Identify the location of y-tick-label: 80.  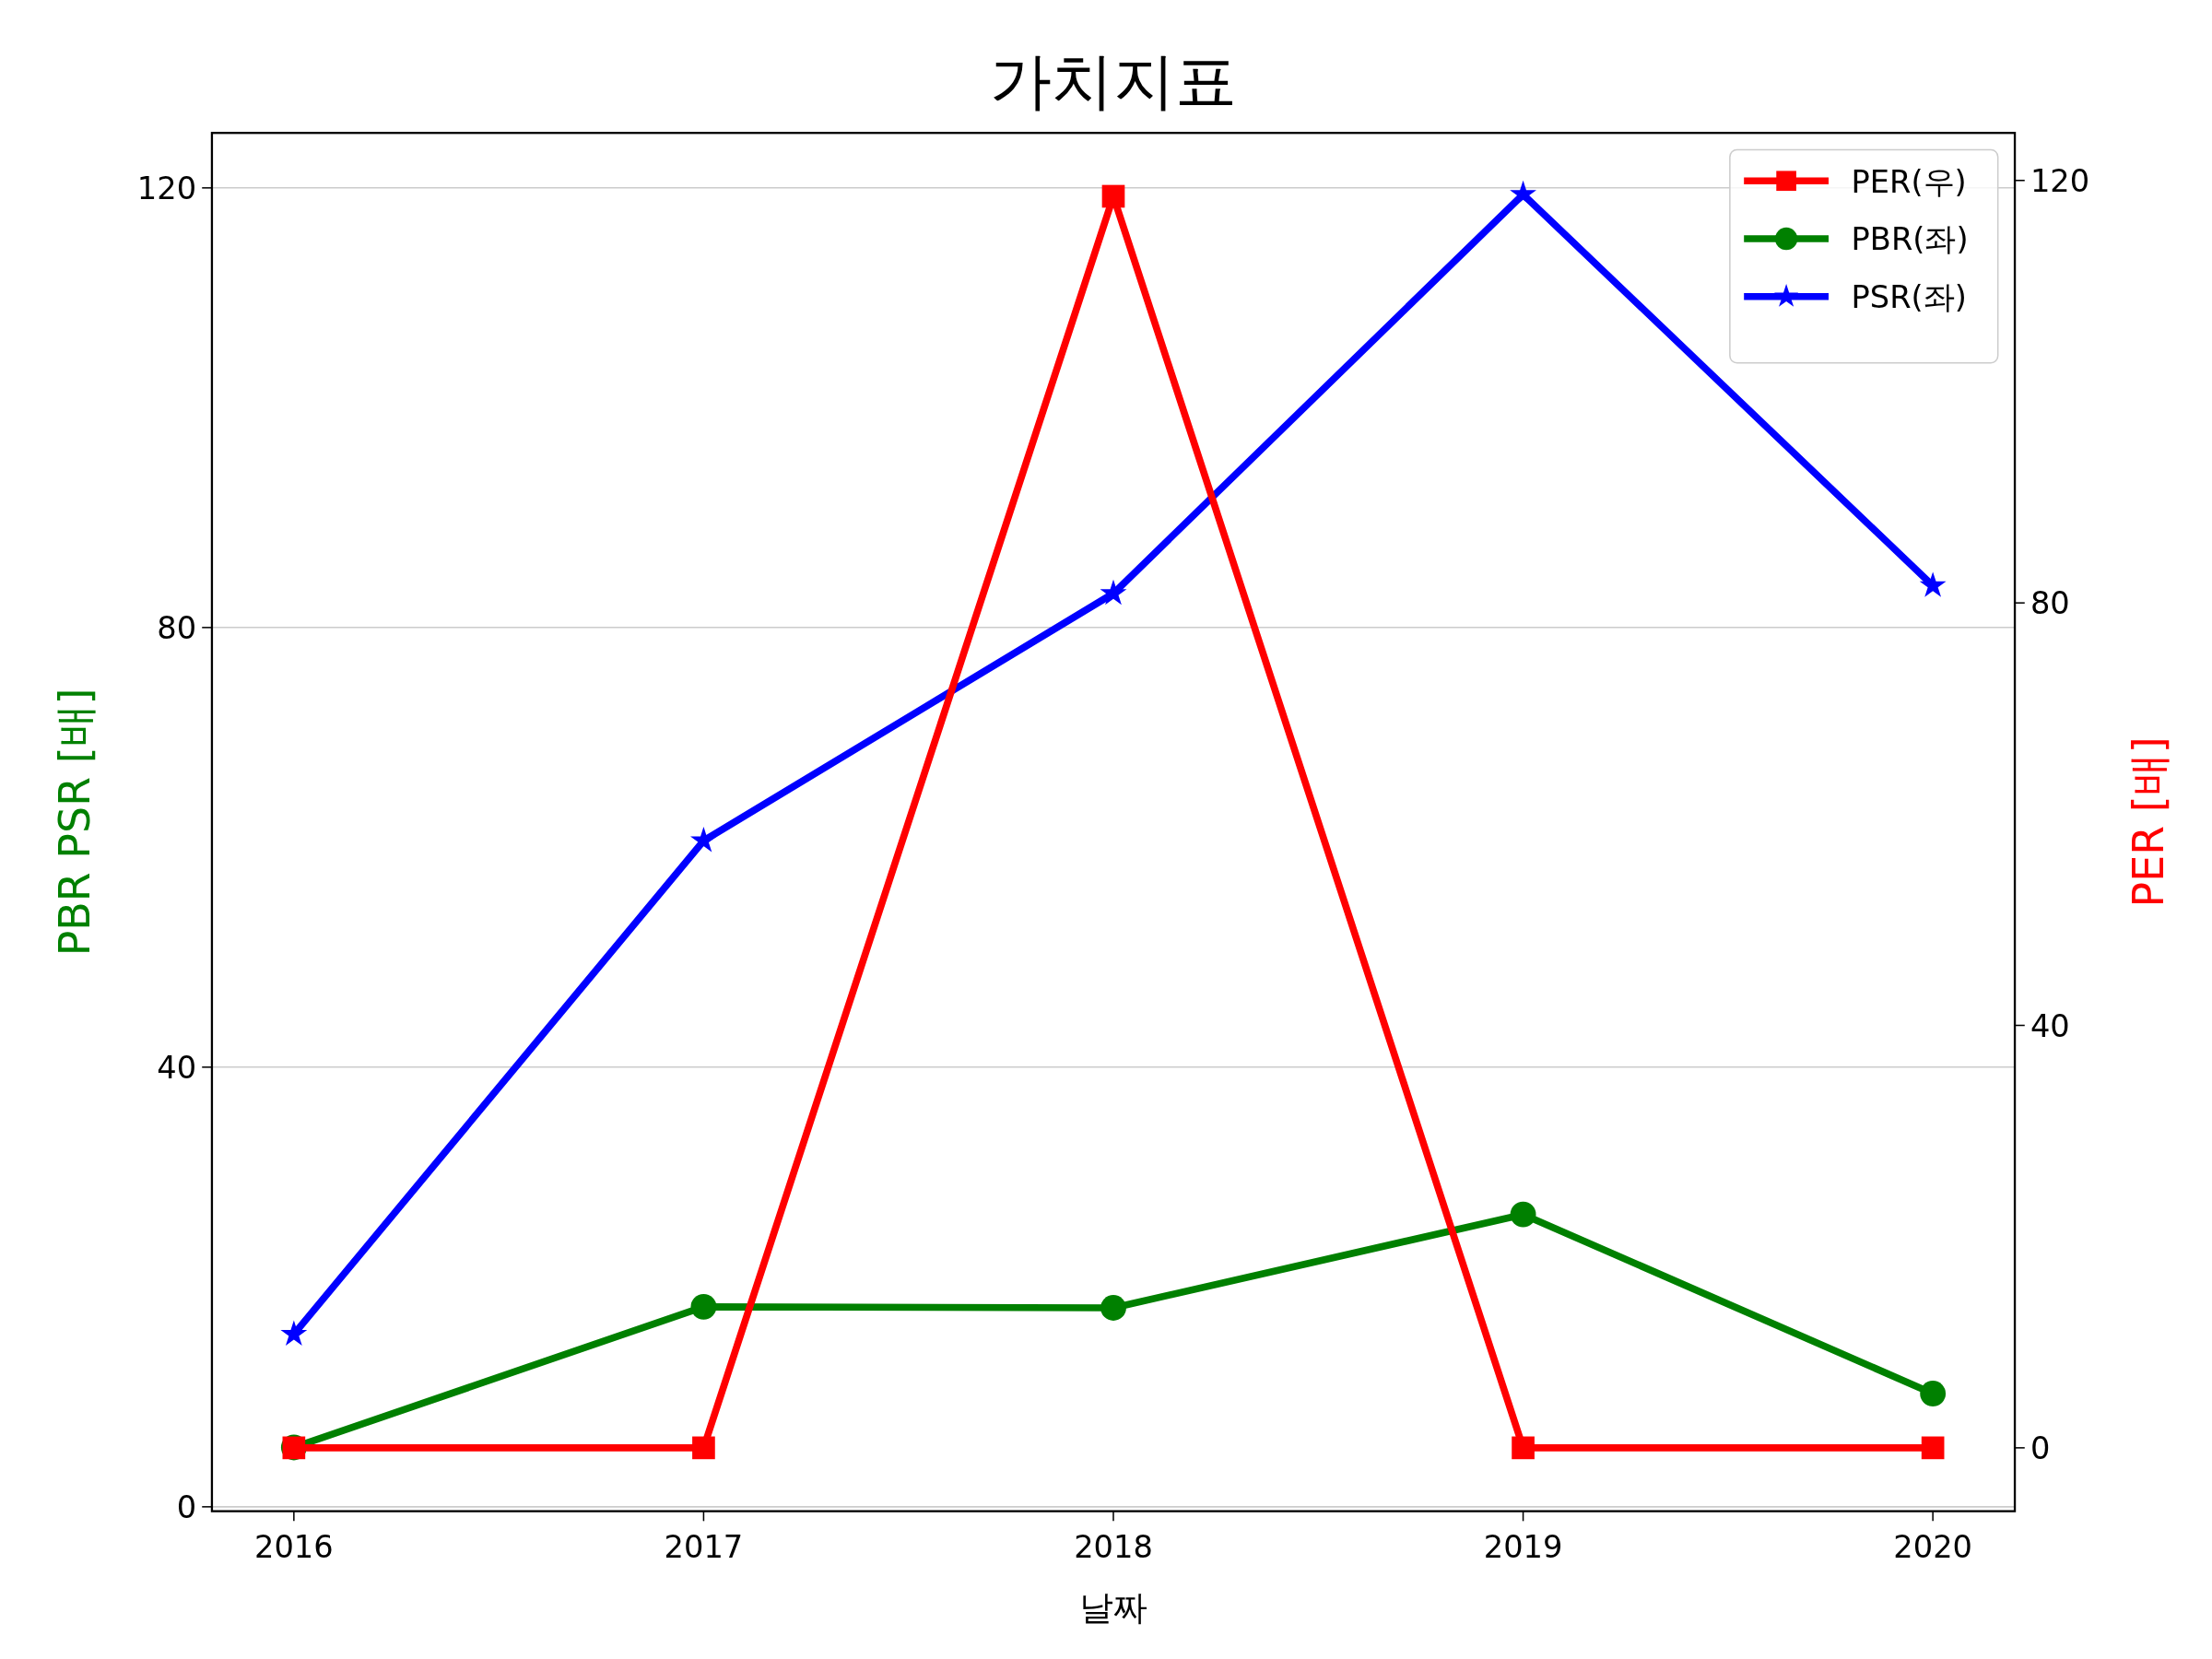
(177, 628).